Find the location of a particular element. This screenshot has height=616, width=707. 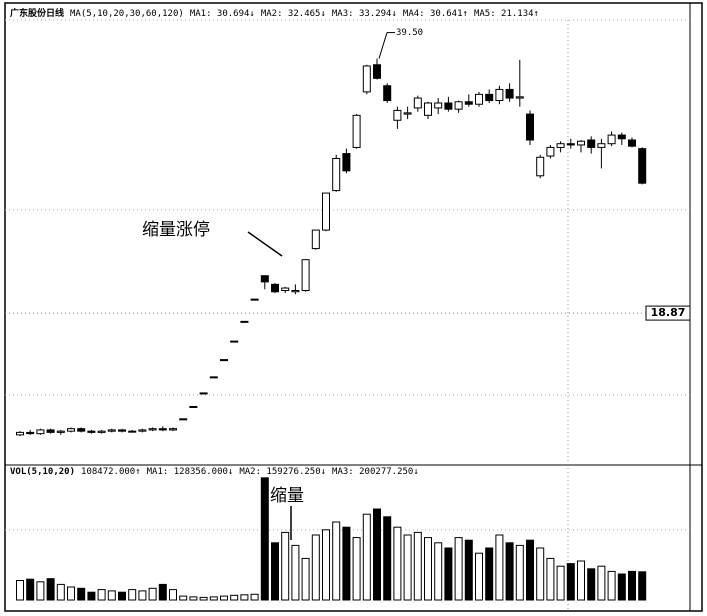

header-indicator: MA5: 21.134↑ is located at coordinates (506, 14).